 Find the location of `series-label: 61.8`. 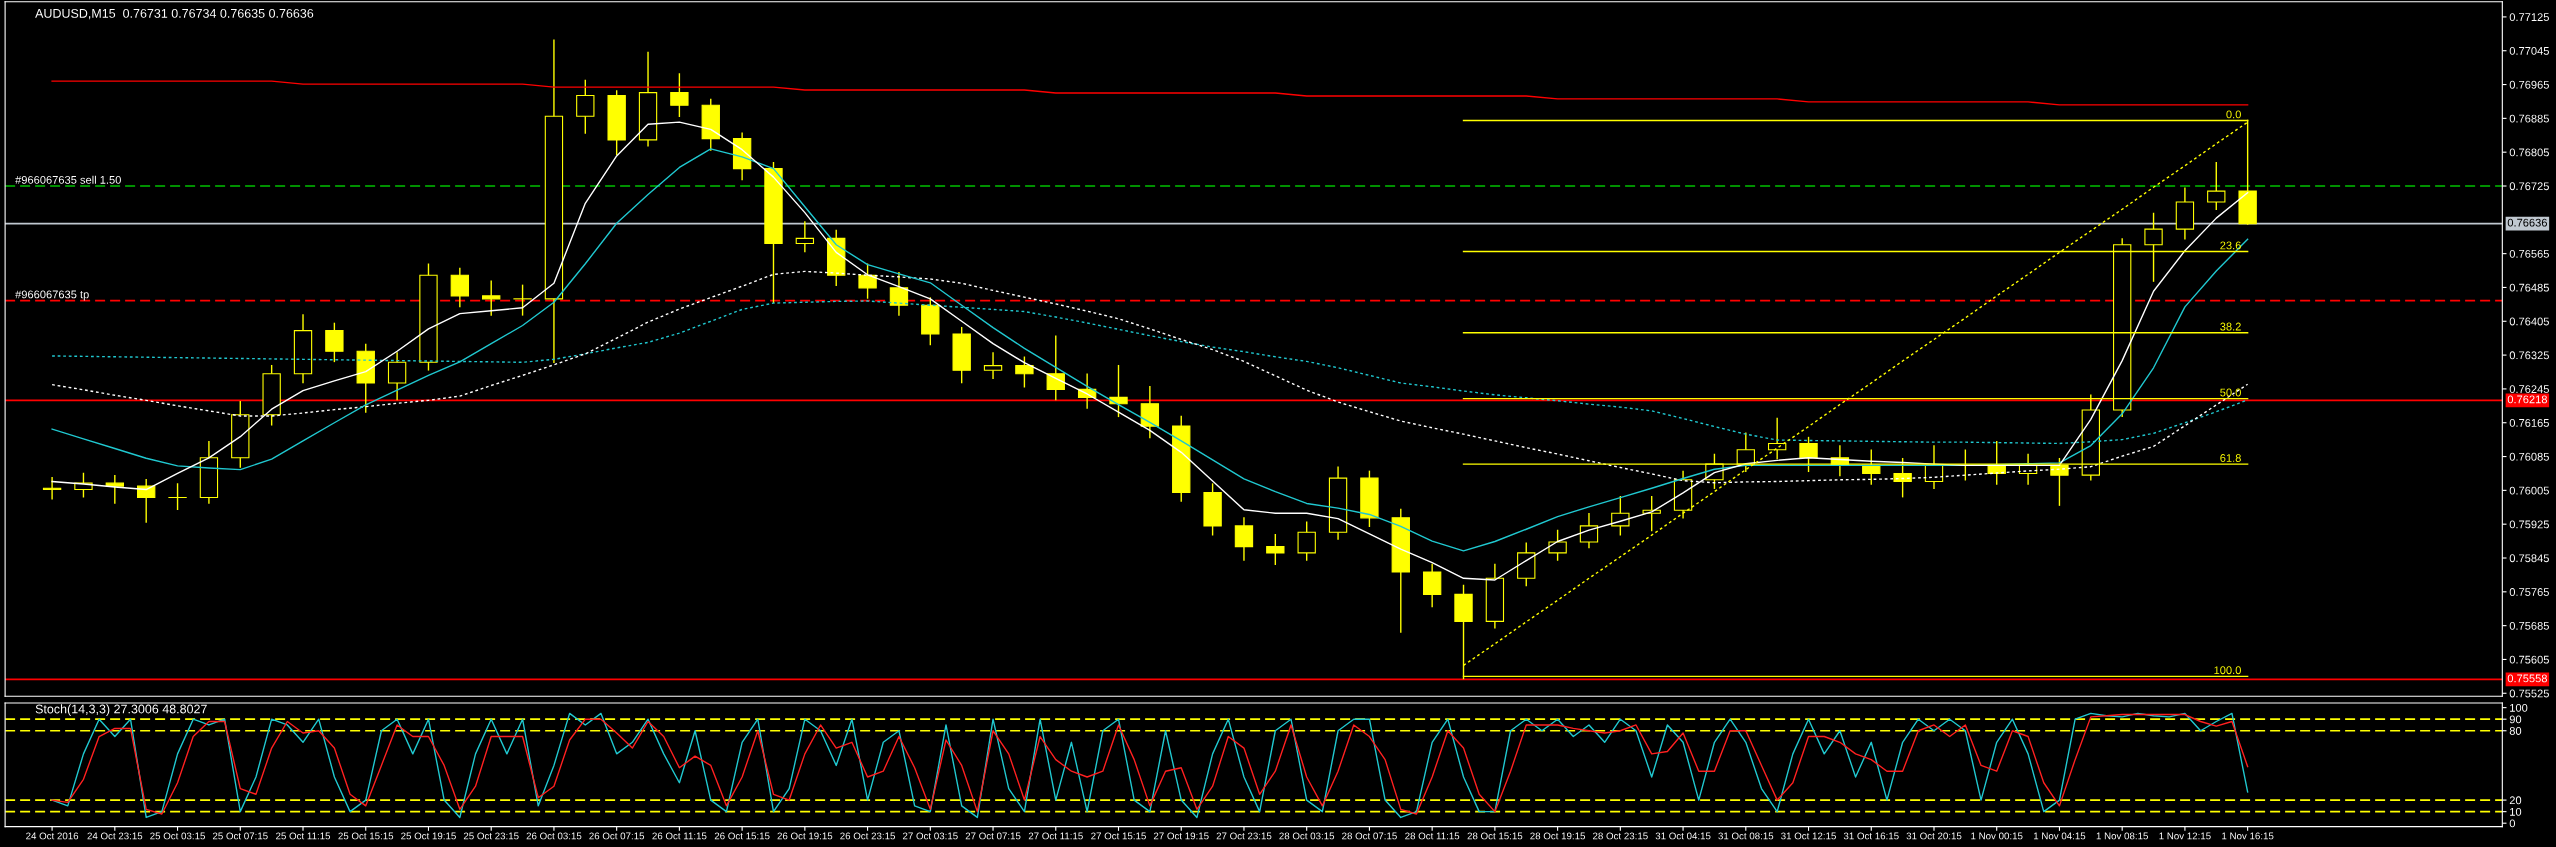

series-label: 61.8 is located at coordinates (2230, 458).